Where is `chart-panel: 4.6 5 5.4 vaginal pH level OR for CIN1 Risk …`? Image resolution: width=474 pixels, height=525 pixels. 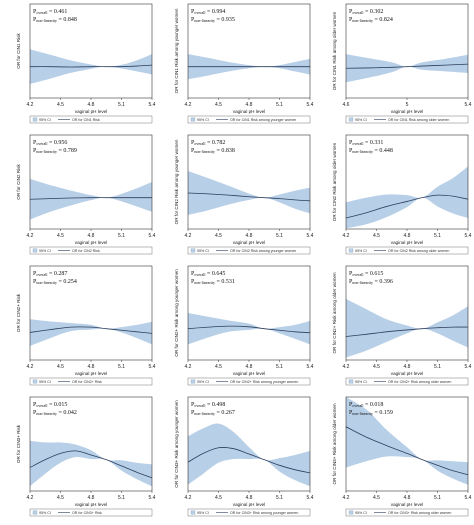
chart-panel: 4.6 5 5.4 vaginal pH level OR for CIN1 Risk … is located at coordinates (395, 65).